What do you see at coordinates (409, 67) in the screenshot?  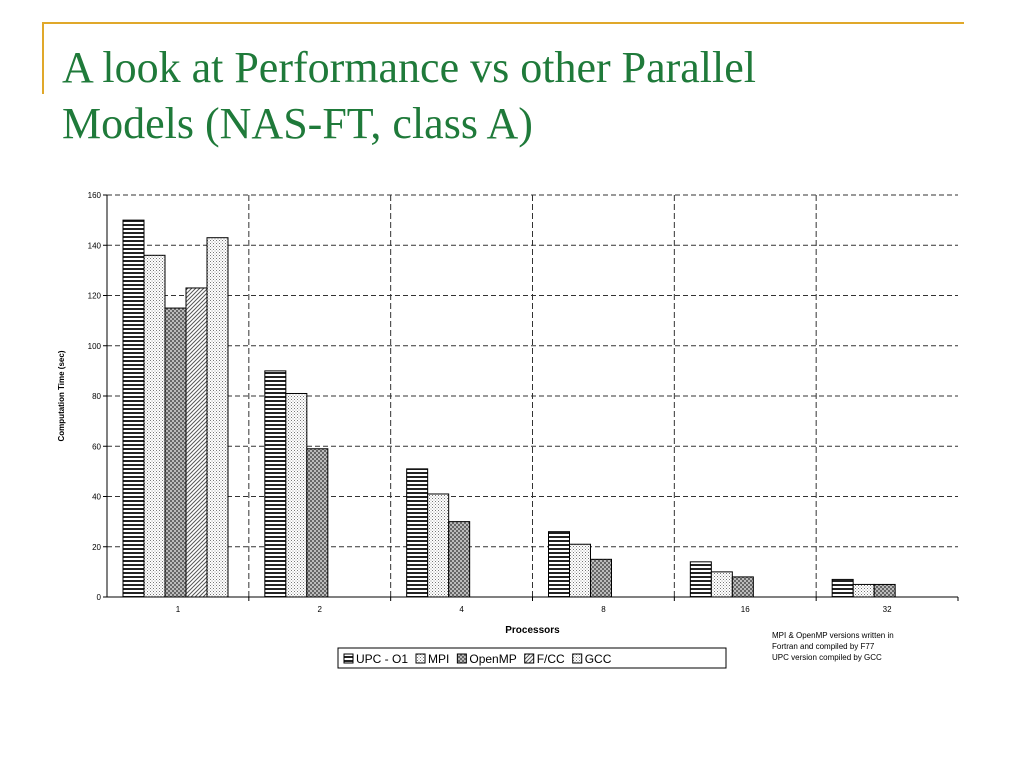 I see `slide-title-line-1: A look at Performance vs other Parallel` at bounding box center [409, 67].